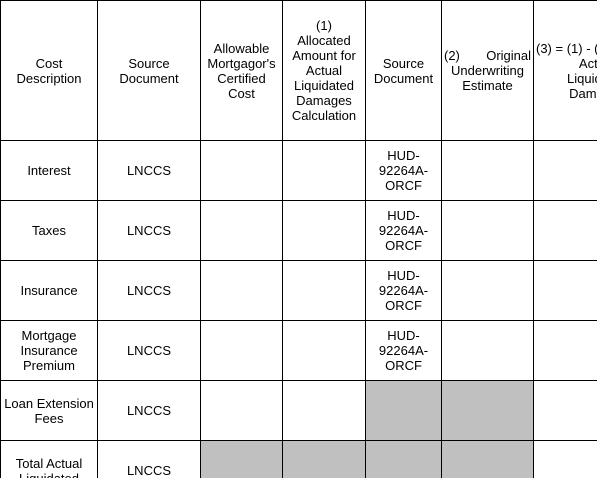 Image resolution: width=597 pixels, height=478 pixels. I want to click on header-original-number: (2), so click(452, 55).